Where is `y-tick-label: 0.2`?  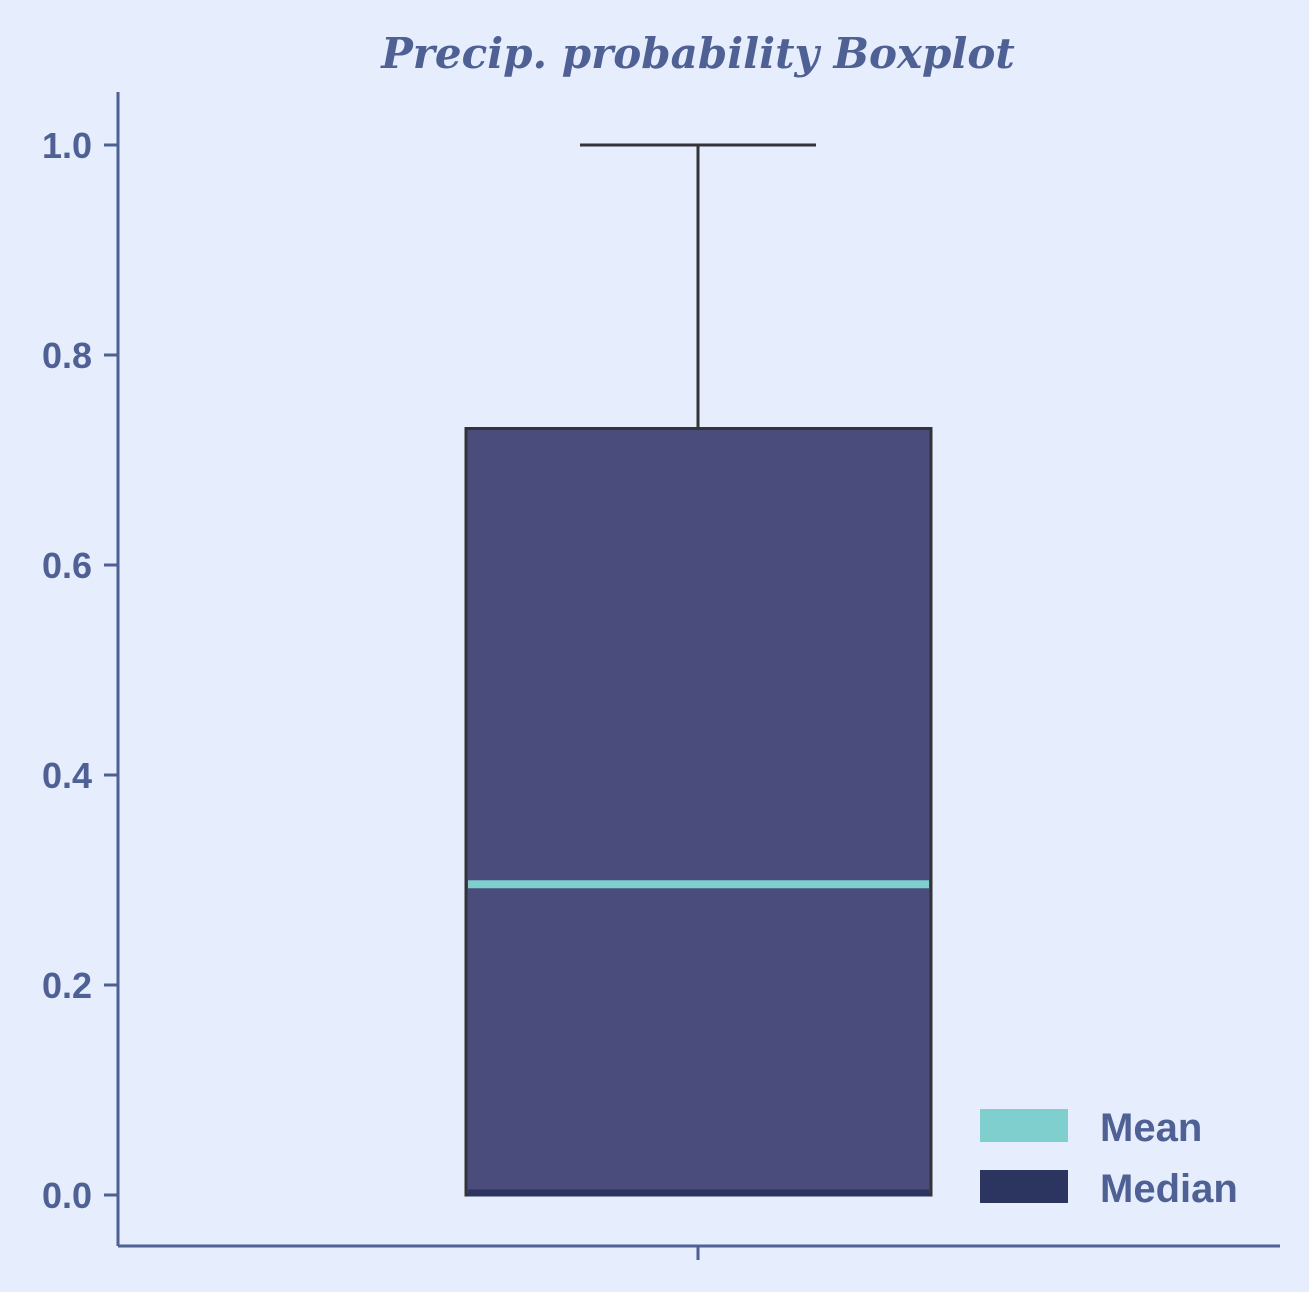 y-tick-label: 0.2 is located at coordinates (67, 985).